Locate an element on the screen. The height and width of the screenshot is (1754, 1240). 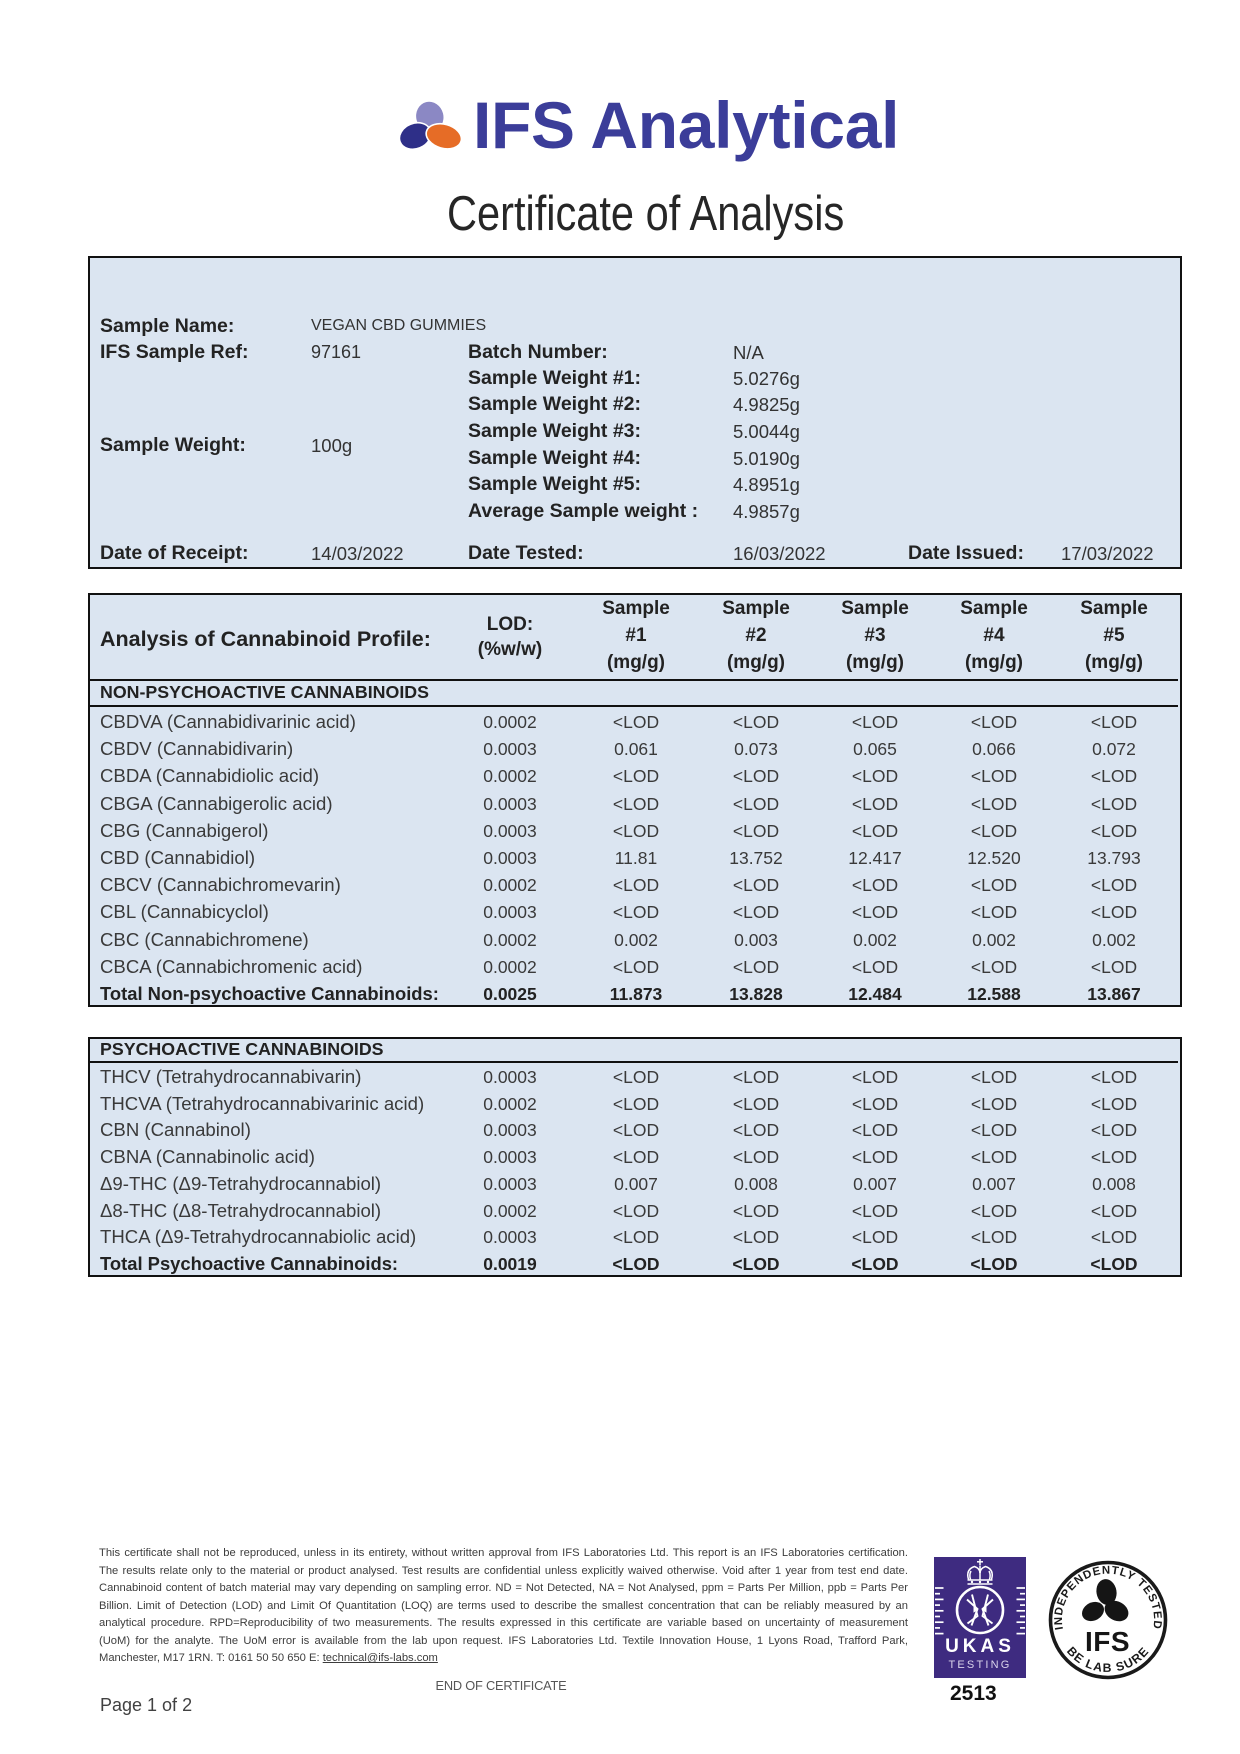
svg-text: TESTING is located at coordinates (979, 1665).